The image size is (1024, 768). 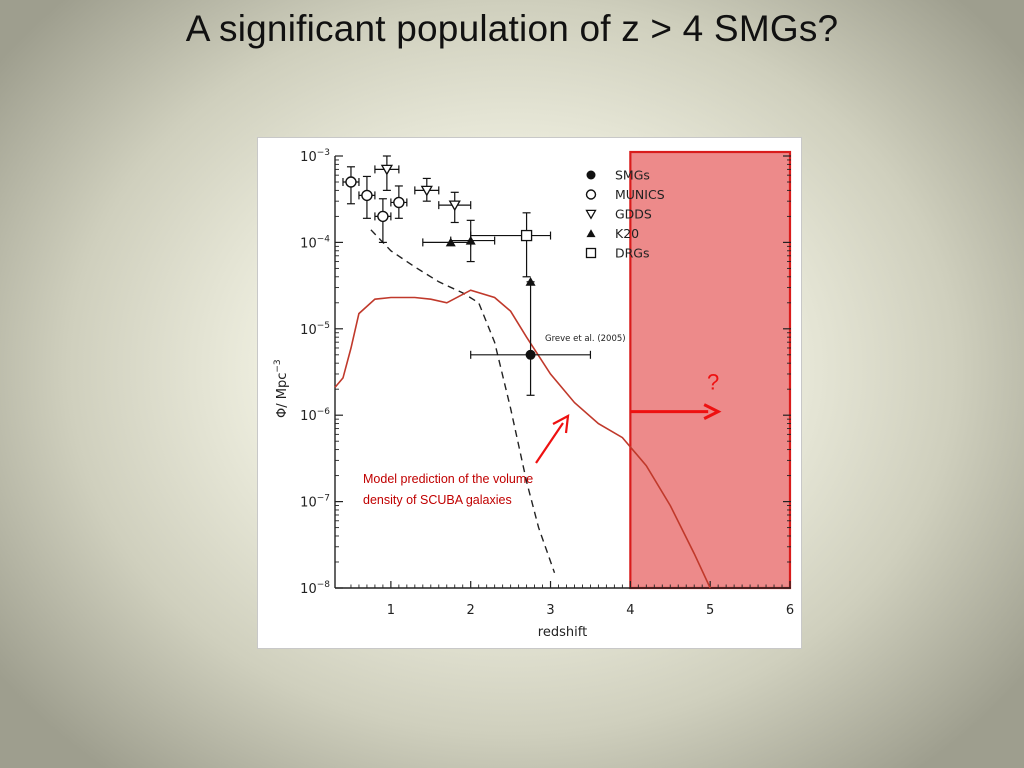 I want to click on legend-marker-munics, so click(x=591, y=194).